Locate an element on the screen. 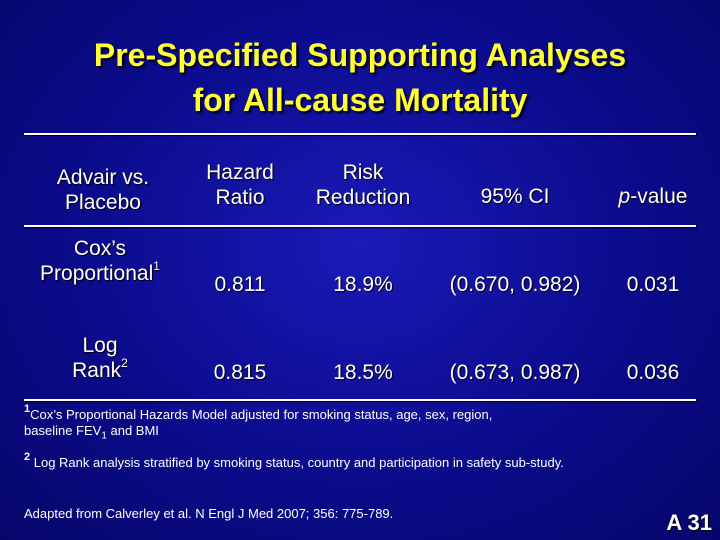 This screenshot has height=540, width=720. header-hazard-ratio: Hazard Ratio is located at coordinates (240, 185).